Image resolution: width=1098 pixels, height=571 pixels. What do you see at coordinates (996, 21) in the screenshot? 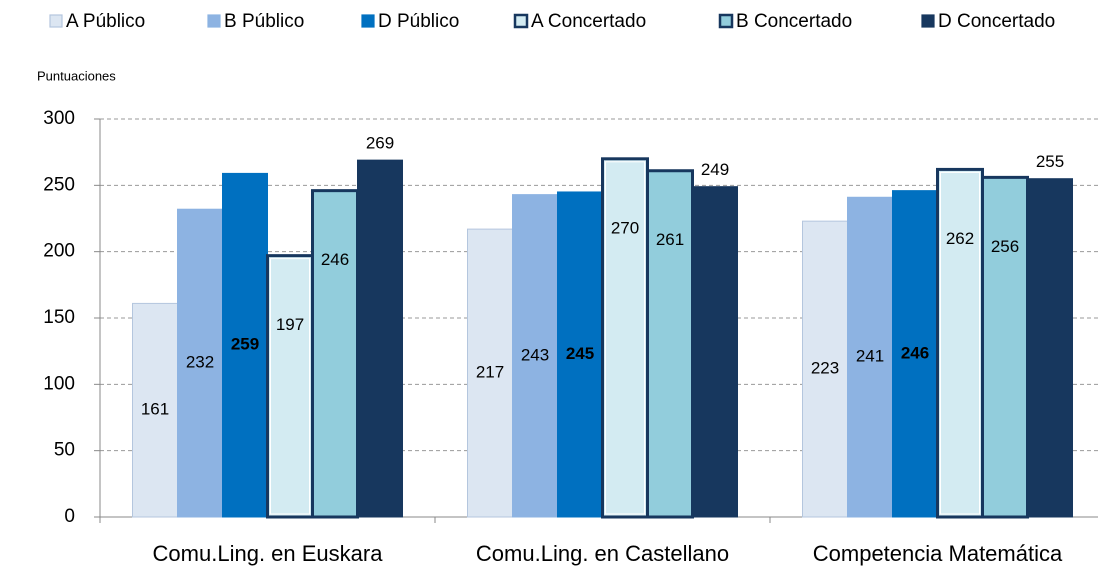
I see `legend-label: D Concertado` at bounding box center [996, 21].